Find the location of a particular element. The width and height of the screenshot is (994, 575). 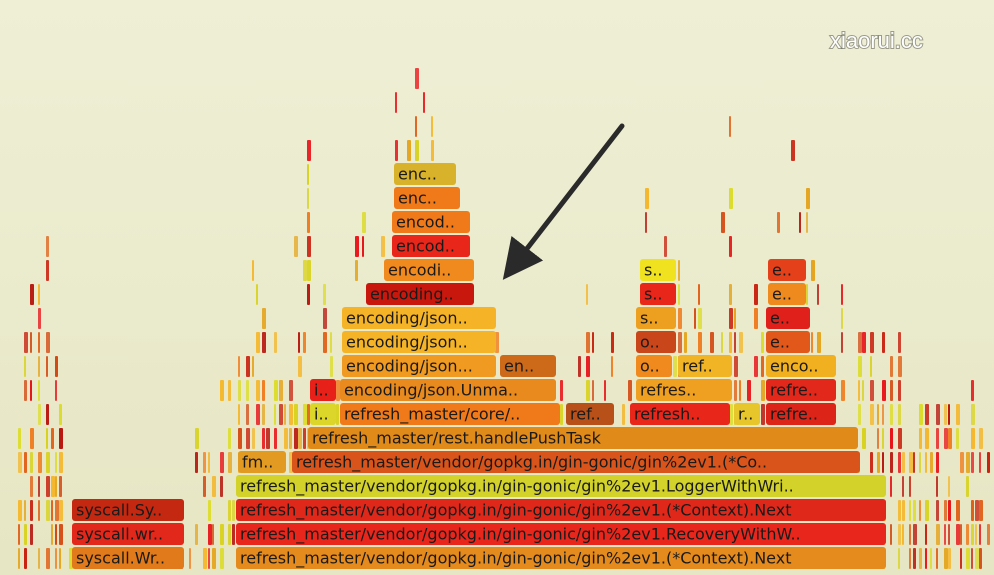

frame-label: encoding/json.. is located at coordinates (407, 342).